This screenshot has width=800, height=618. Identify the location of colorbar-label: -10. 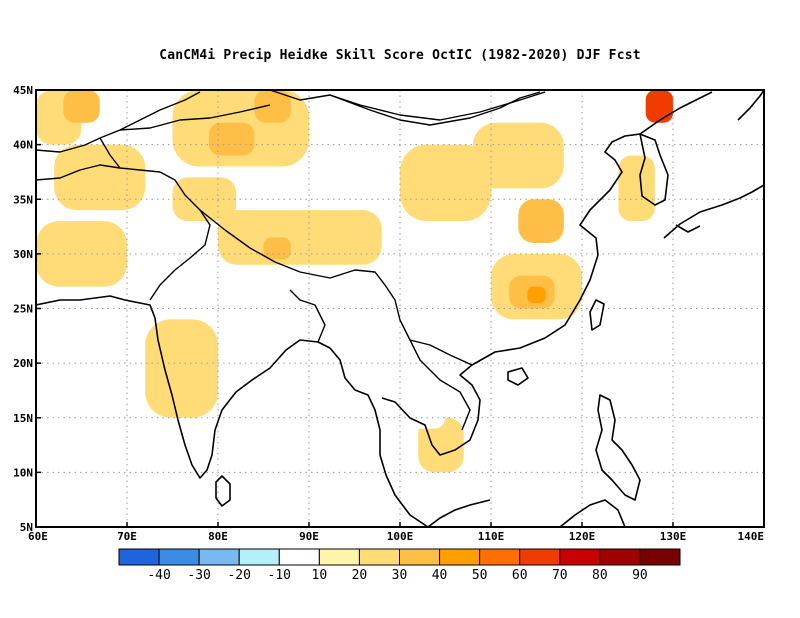
(279, 575).